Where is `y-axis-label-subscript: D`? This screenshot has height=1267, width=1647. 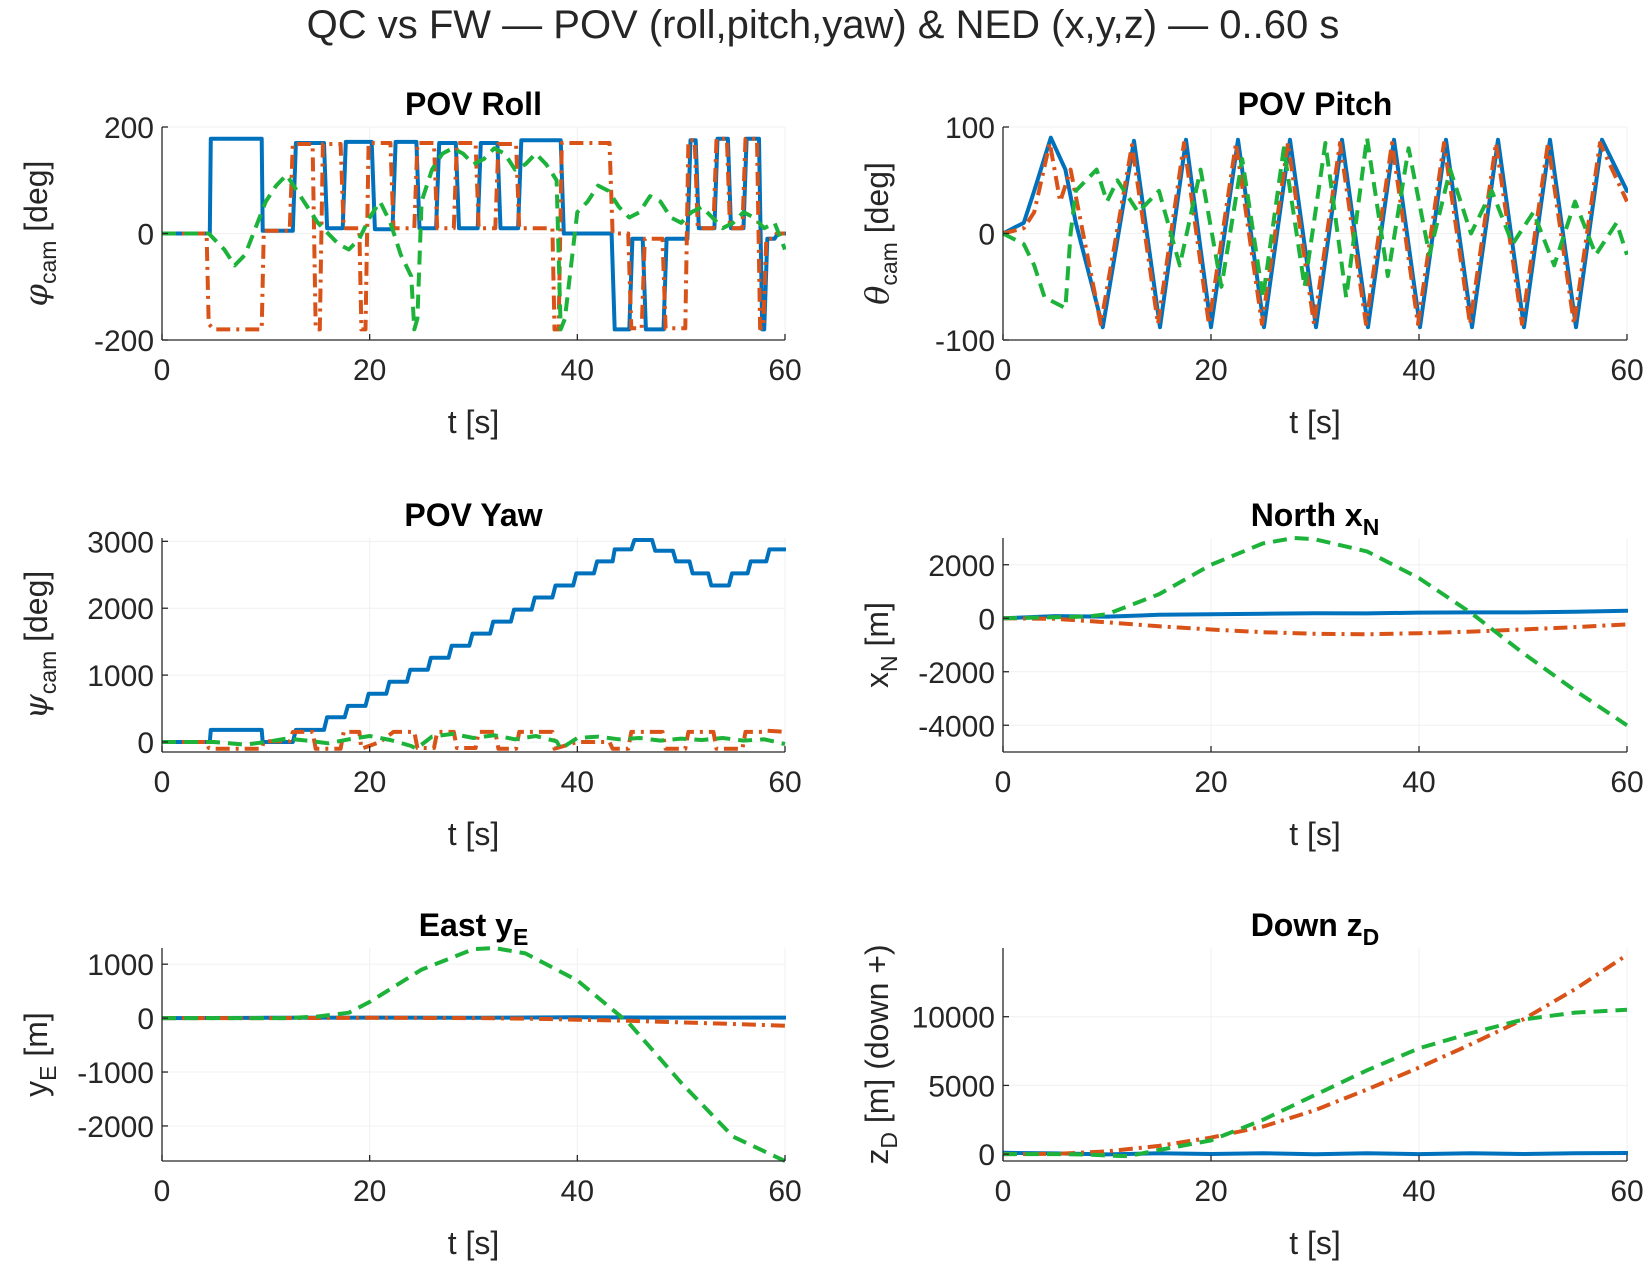
y-axis-label-subscript: D is located at coordinates (889, 1140).